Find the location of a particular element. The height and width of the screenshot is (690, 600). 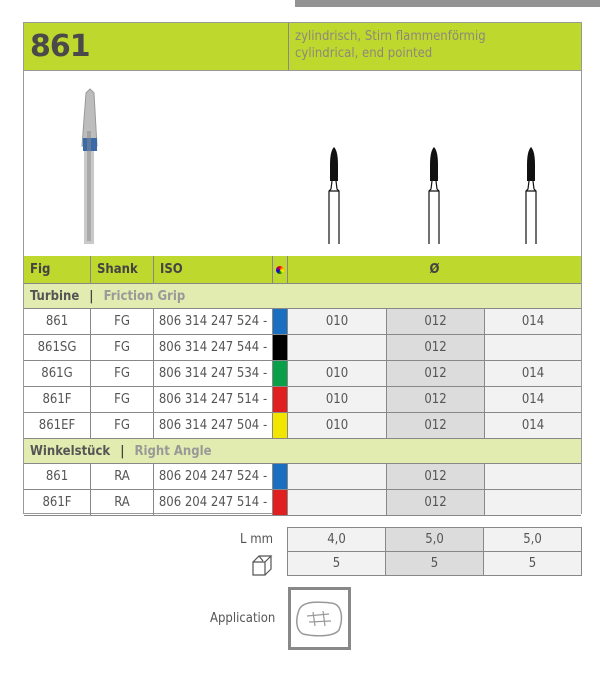

col-shank: Shank is located at coordinates (122, 270).